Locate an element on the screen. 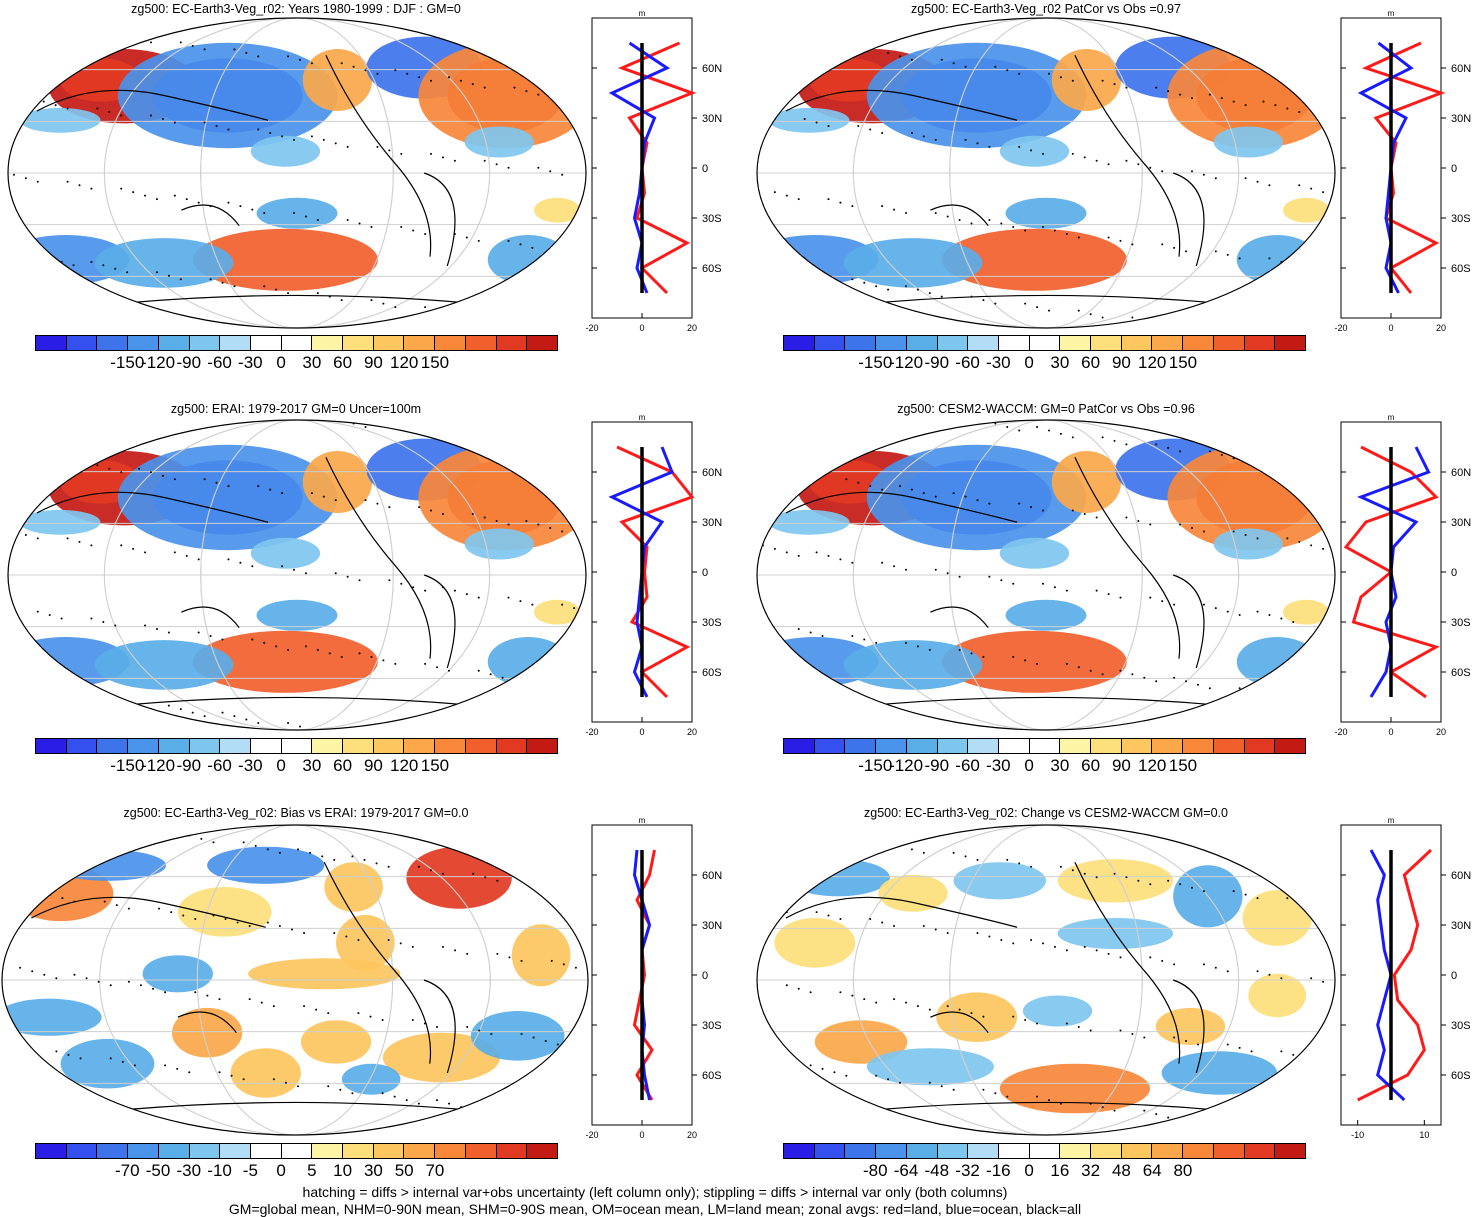  colorbar-labels: -150 -120 -90 -60 -30 0 30 60 90 120 150 is located at coordinates (1044, 764).